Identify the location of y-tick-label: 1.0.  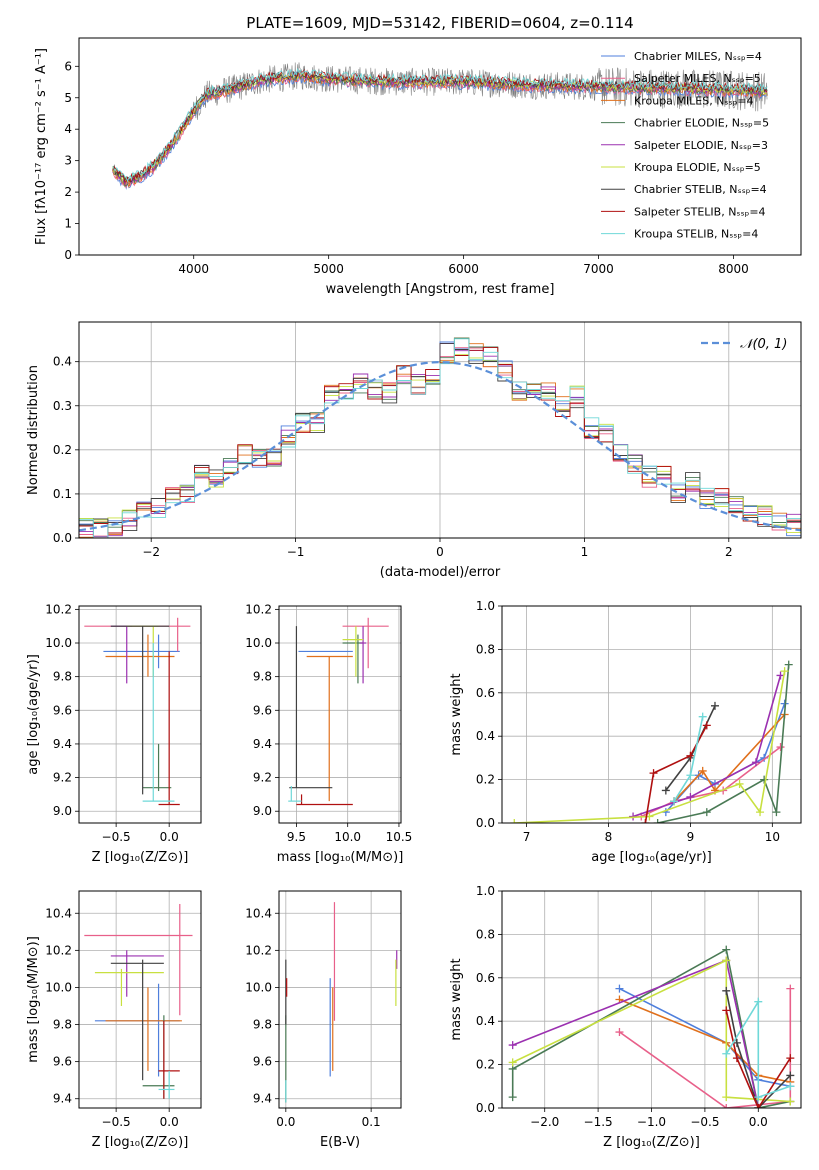
(485, 606).